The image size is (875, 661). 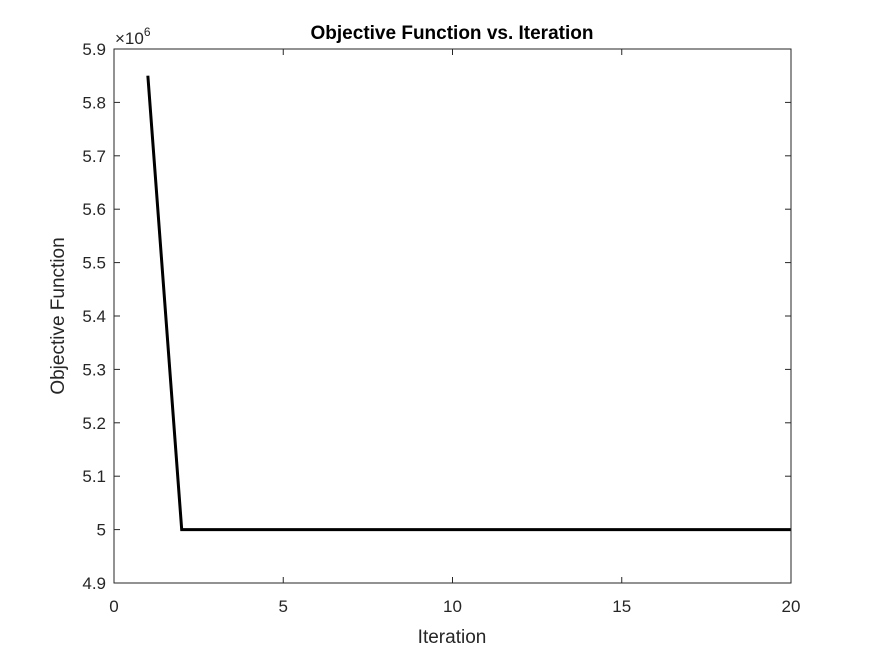 I want to click on y-tick-label: 5.7, so click(x=94, y=156).